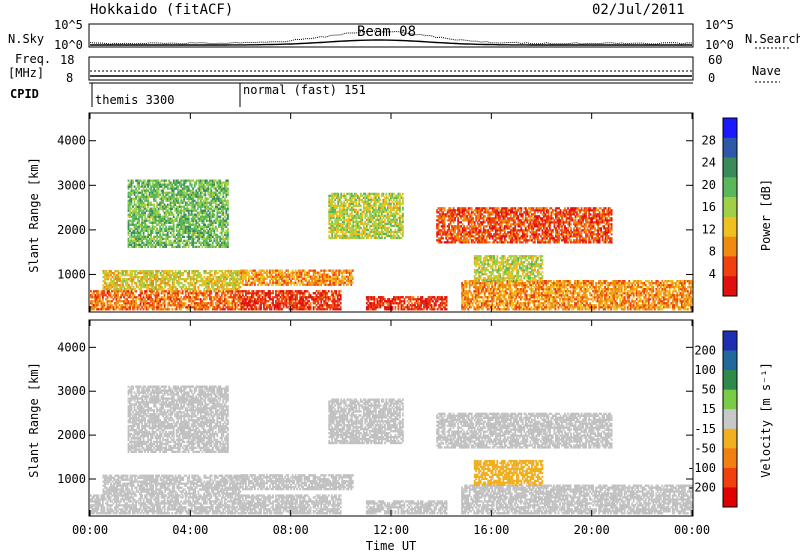 This screenshot has height=554, width=800. I want to click on date-title: 02/Jul/2011, so click(638, 10).